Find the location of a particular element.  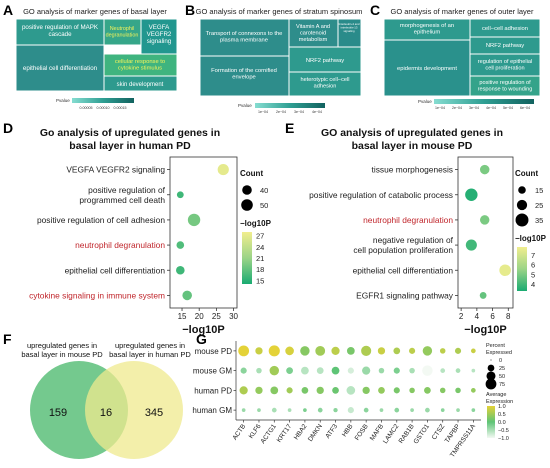

panel-a-legend-bar is located at coordinates (103, 100).